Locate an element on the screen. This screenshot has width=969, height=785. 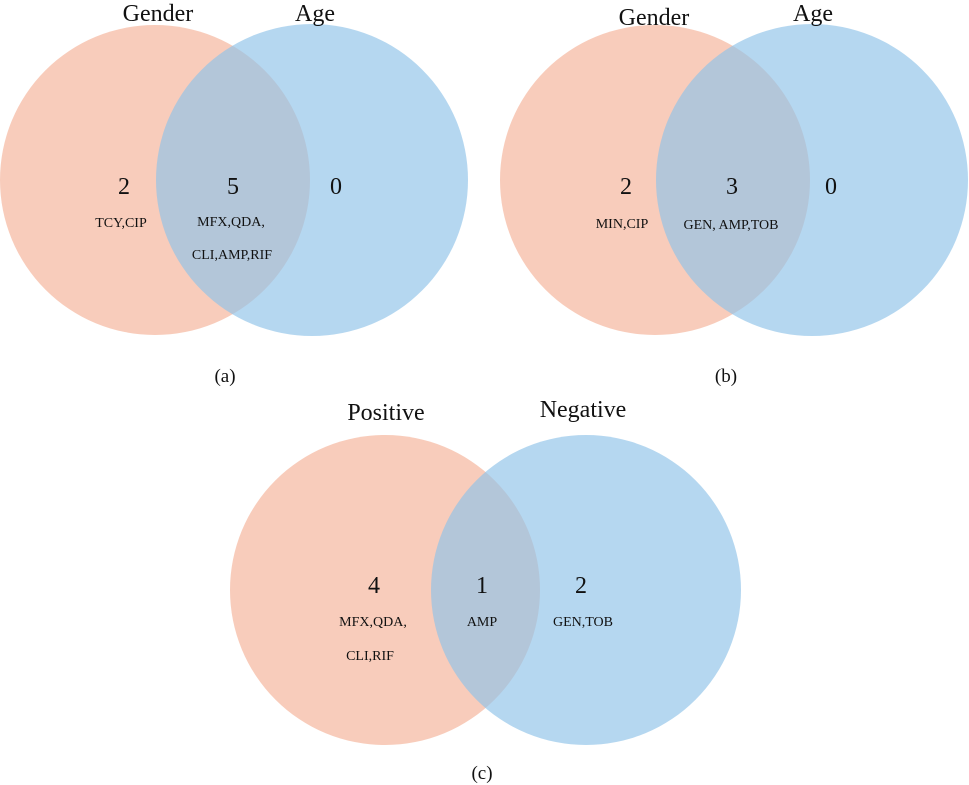
left-only-items-line-2: CLI,RIF is located at coordinates (370, 656).